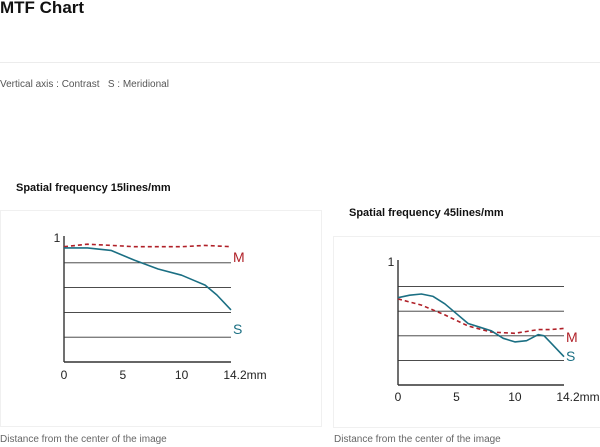 The image size is (600, 447). I want to click on chart-2-series-s-line, so click(481, 325).